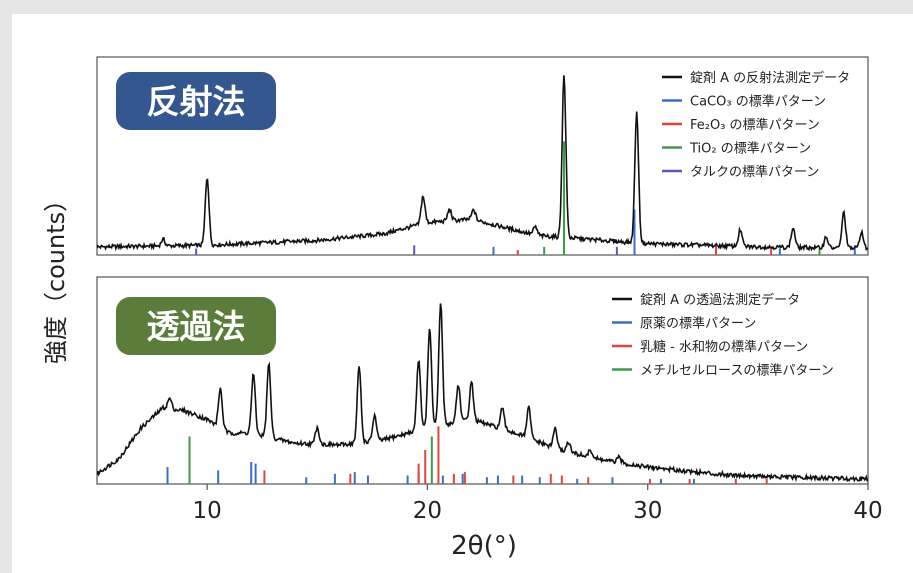 The width and height of the screenshot is (913, 573). Describe the element at coordinates (737, 371) in the screenshot. I see `legend-label-2-4: メチルセルロースの標準パターン` at that location.